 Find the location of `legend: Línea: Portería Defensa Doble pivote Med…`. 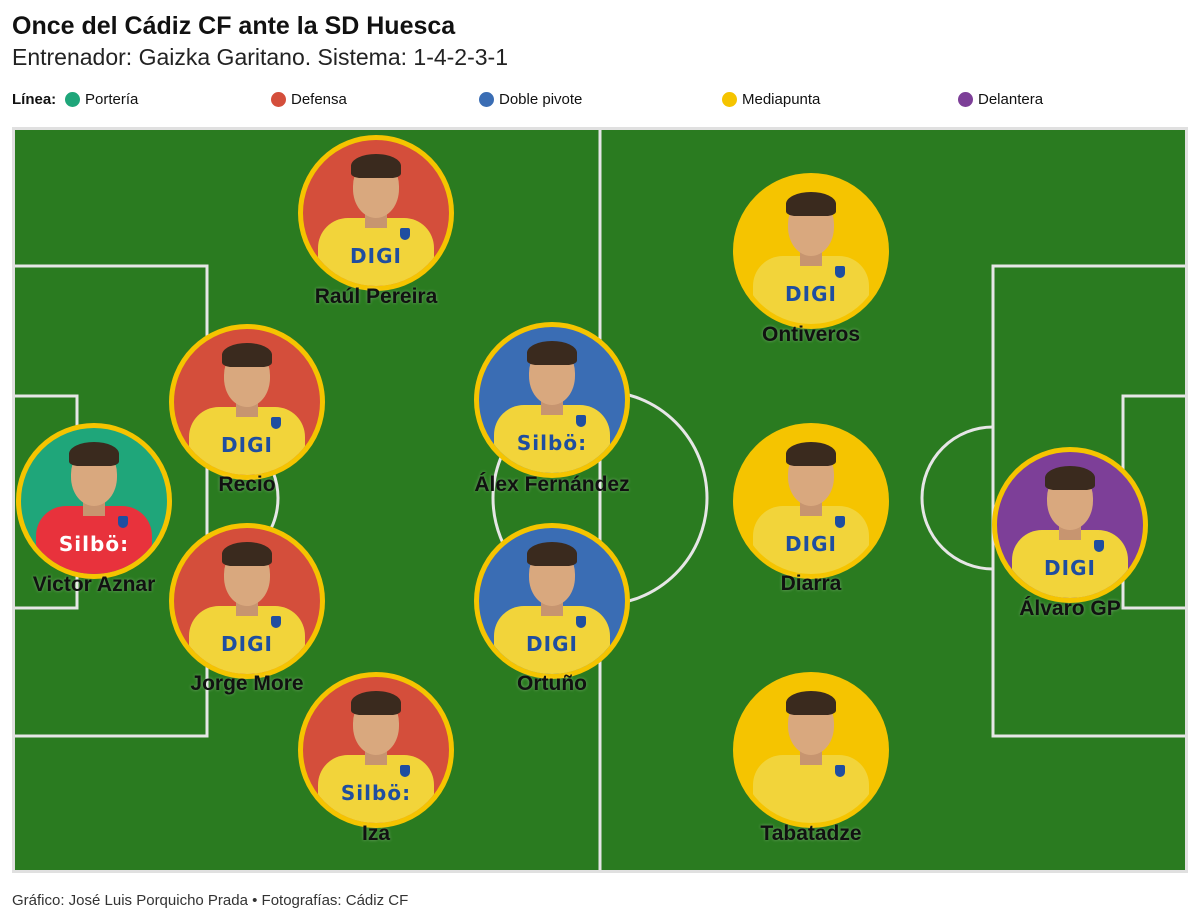

legend: Línea: Portería Defensa Doble pivote Med… is located at coordinates (600, 101).